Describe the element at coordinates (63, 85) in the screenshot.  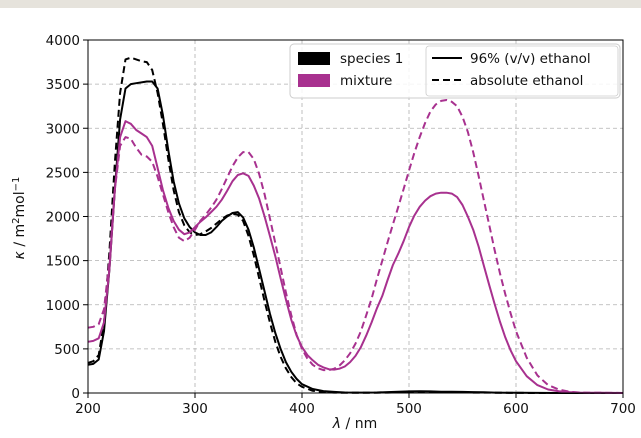
I see `y-tick-label: 3500` at that location.